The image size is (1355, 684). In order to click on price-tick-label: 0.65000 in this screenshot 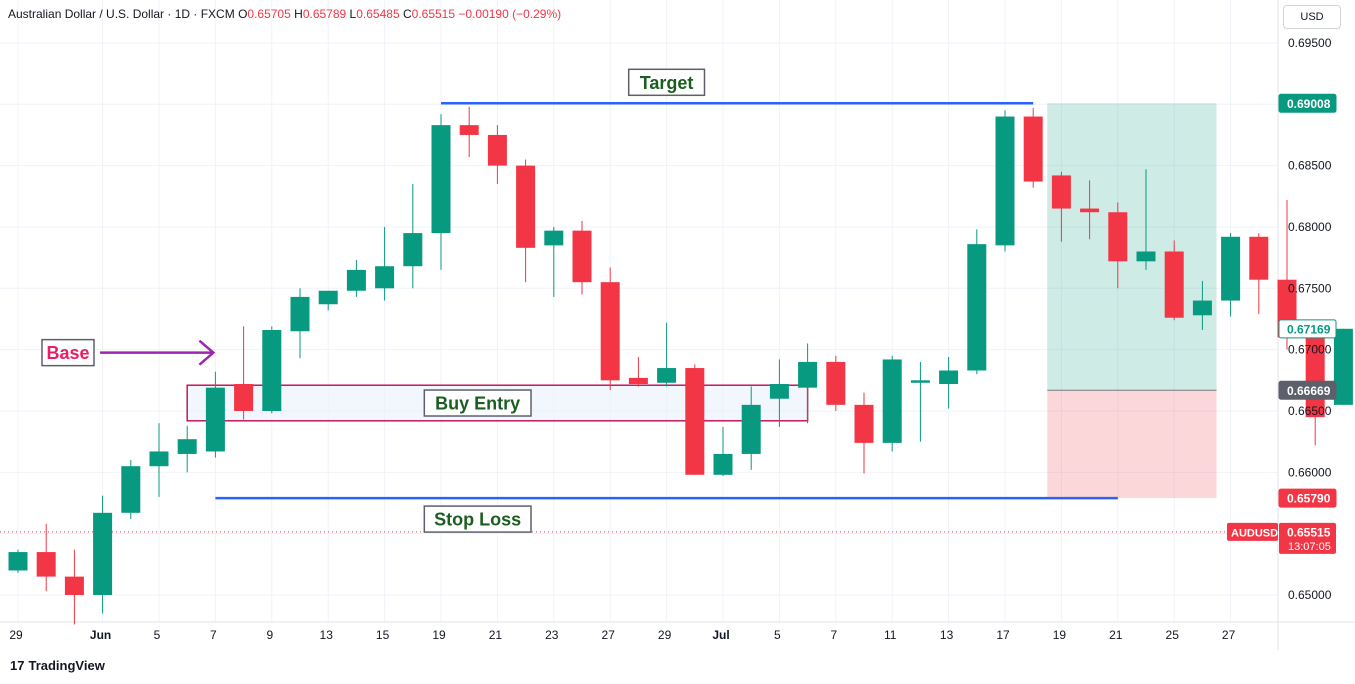, I will do `click(1310, 595)`.